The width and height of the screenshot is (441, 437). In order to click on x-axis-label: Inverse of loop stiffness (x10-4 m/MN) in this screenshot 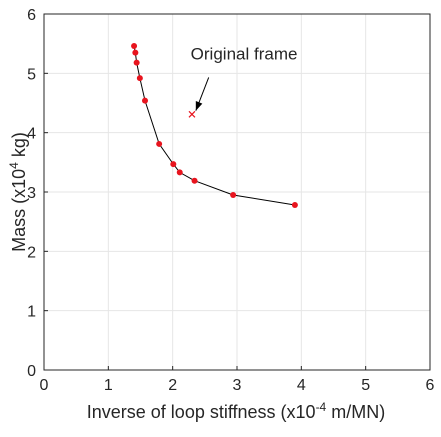, I will do `click(236, 411)`.